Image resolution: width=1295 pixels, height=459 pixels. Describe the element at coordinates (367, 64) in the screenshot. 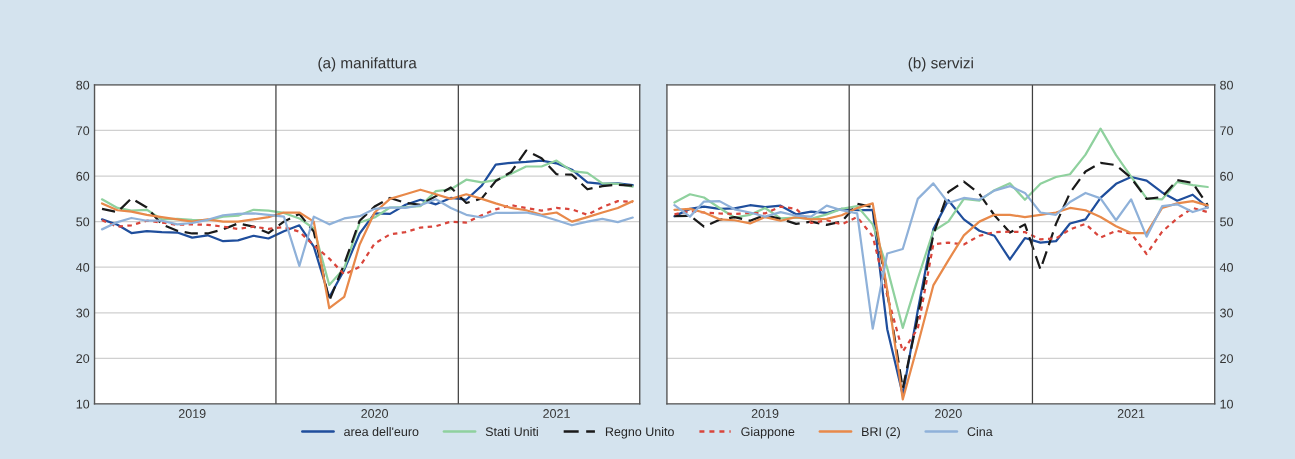

I see `chart-title: (a) manifattura` at that location.